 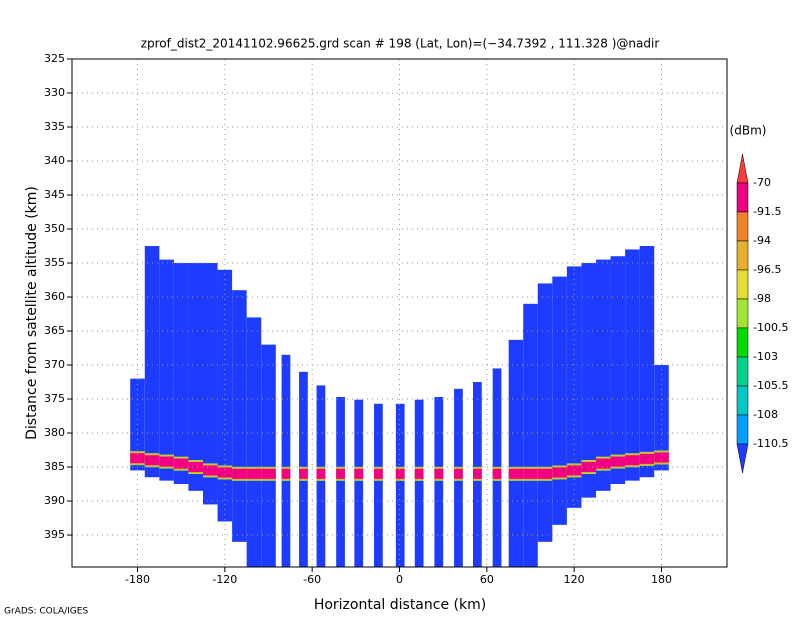 I want to click on y-tick-label: 375, so click(x=54, y=398).